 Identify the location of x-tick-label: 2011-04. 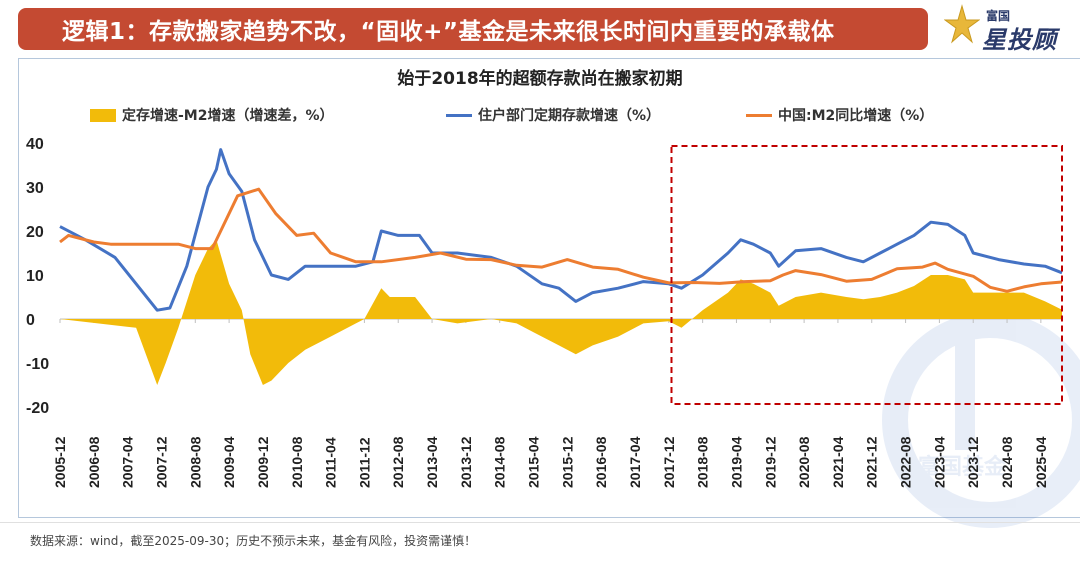
(331, 462).